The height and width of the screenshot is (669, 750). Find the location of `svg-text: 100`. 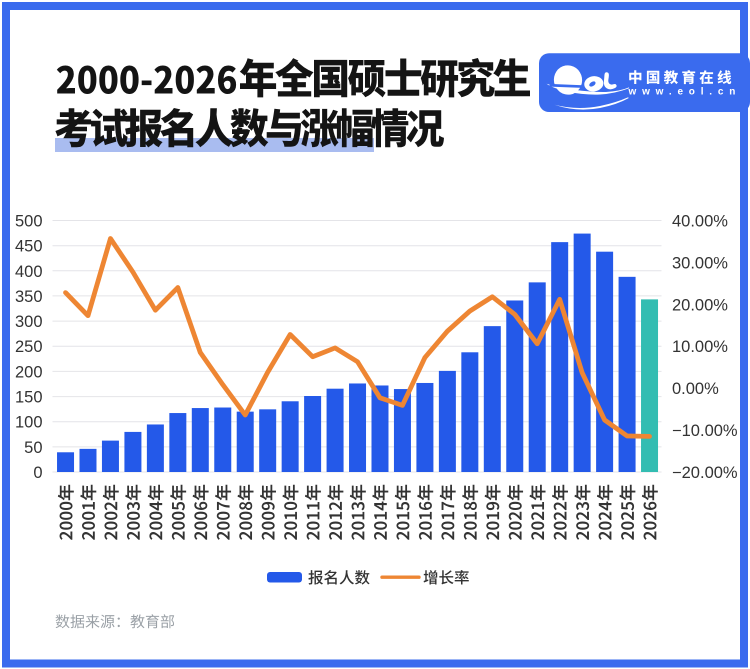

svg-text: 100 is located at coordinates (29, 423).